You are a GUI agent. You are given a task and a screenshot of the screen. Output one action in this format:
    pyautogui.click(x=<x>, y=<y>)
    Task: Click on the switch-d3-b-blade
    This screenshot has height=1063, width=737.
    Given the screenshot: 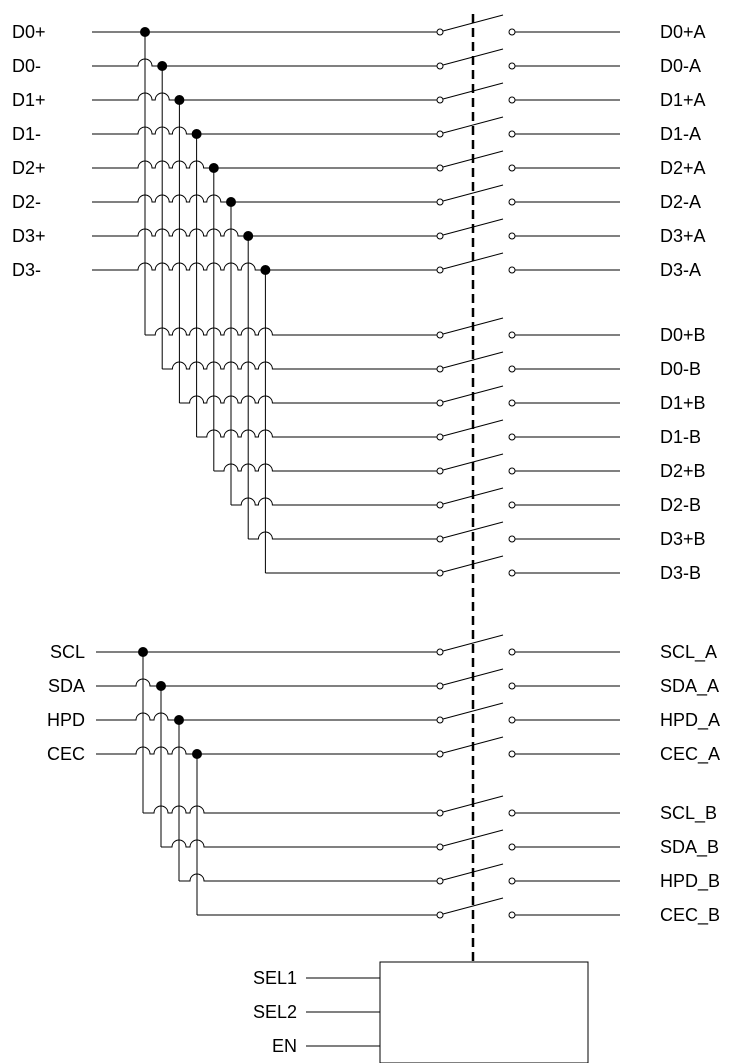 What is the action you would take?
    pyautogui.click(x=473, y=564)
    